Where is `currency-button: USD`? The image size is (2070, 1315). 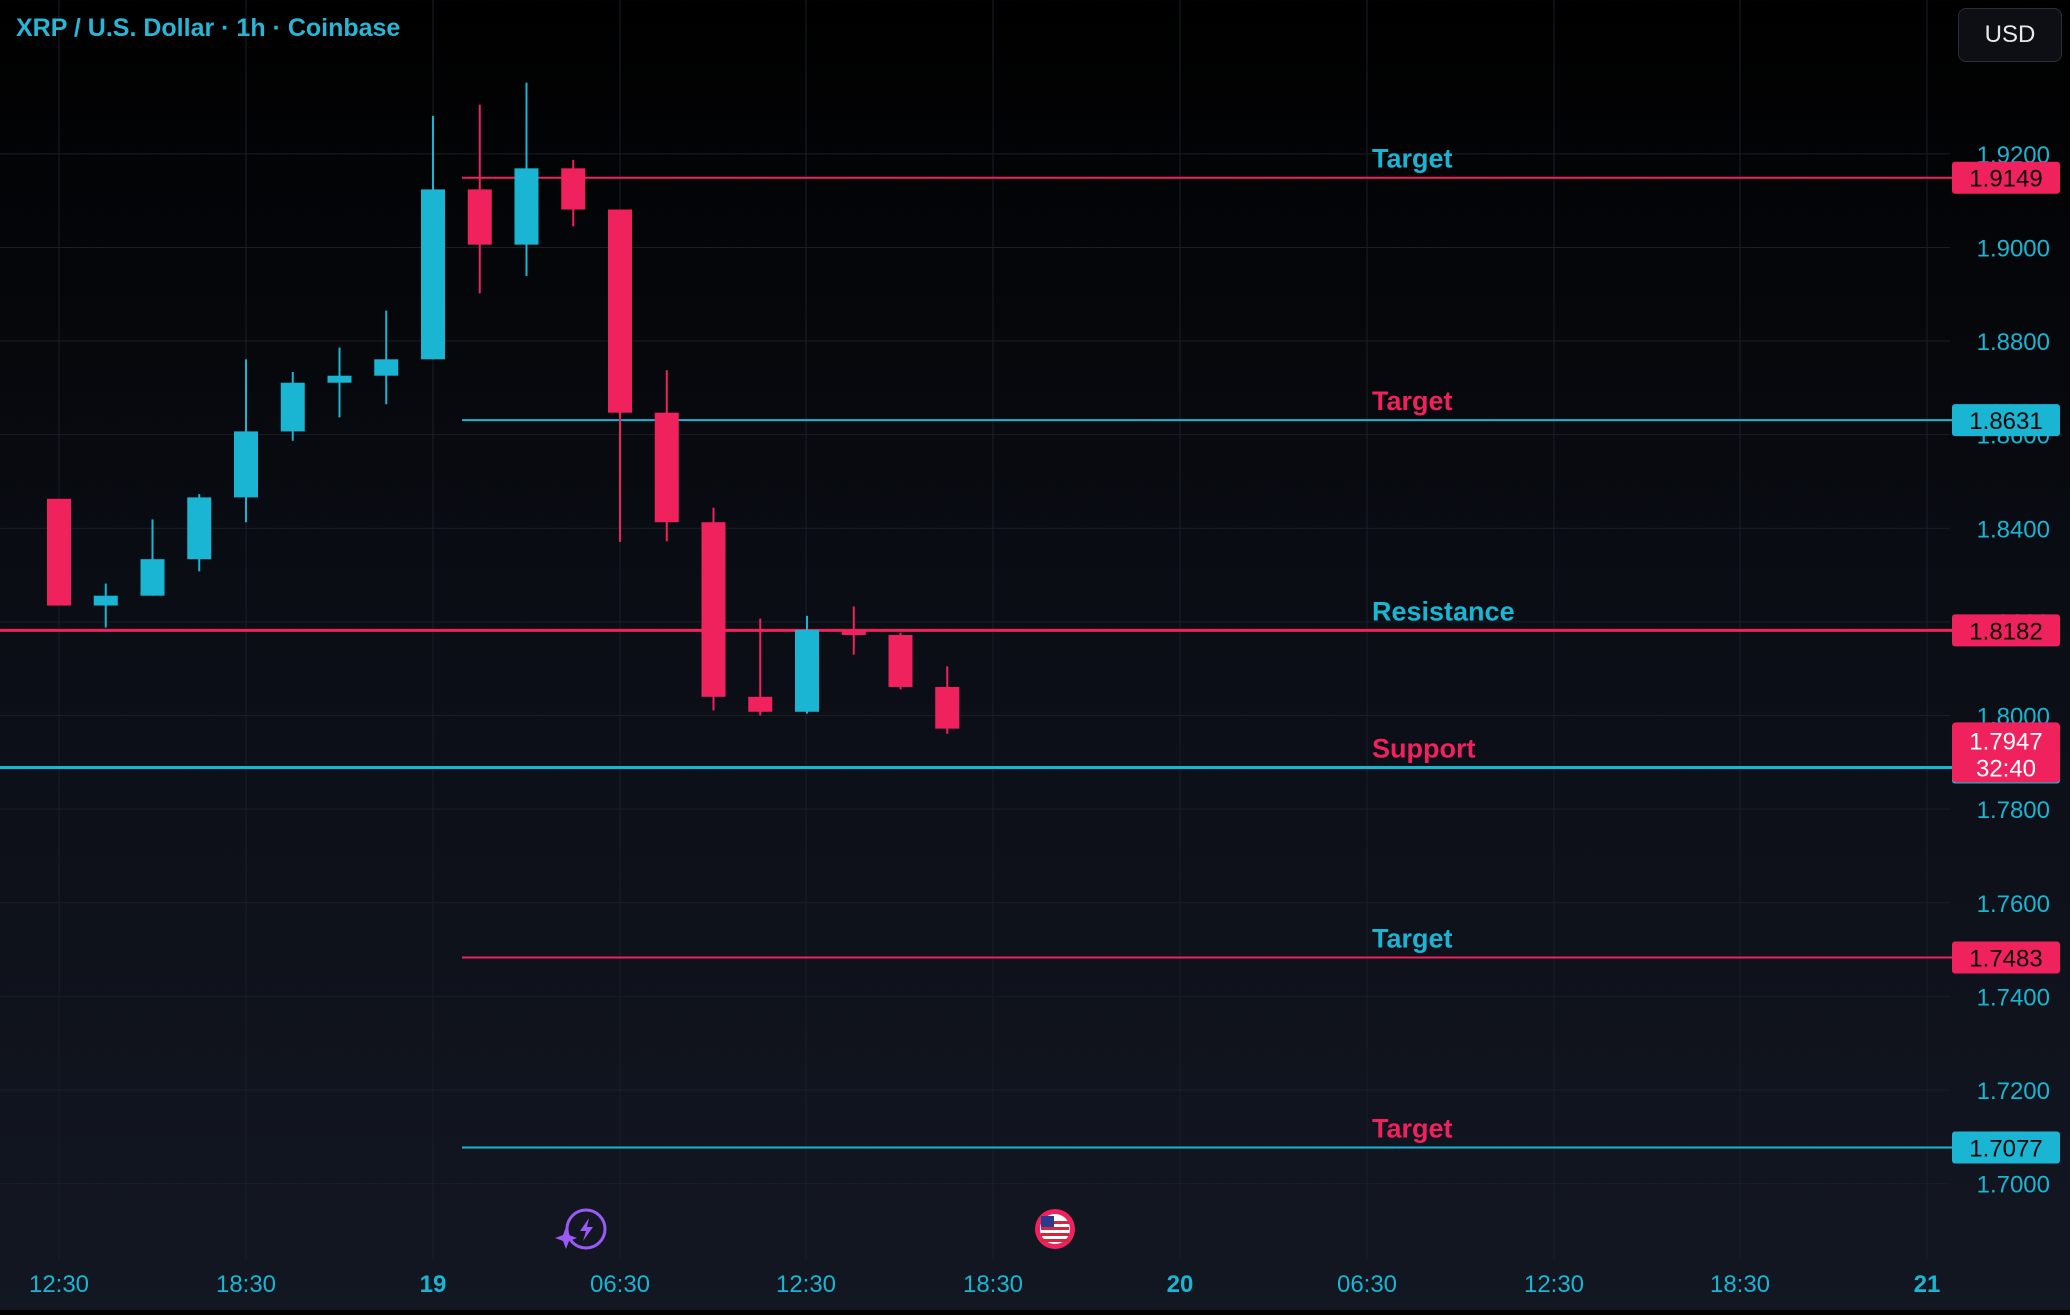 currency-button: USD is located at coordinates (2010, 35).